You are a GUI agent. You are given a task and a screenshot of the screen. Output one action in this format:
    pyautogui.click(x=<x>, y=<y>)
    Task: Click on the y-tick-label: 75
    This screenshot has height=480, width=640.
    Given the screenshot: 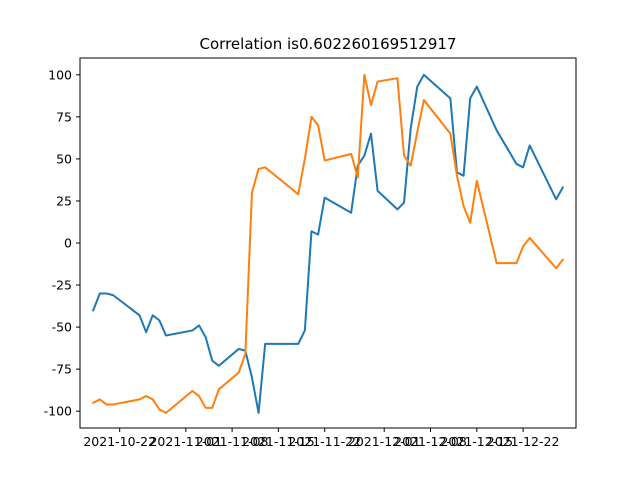 What is the action you would take?
    pyautogui.click(x=64, y=116)
    